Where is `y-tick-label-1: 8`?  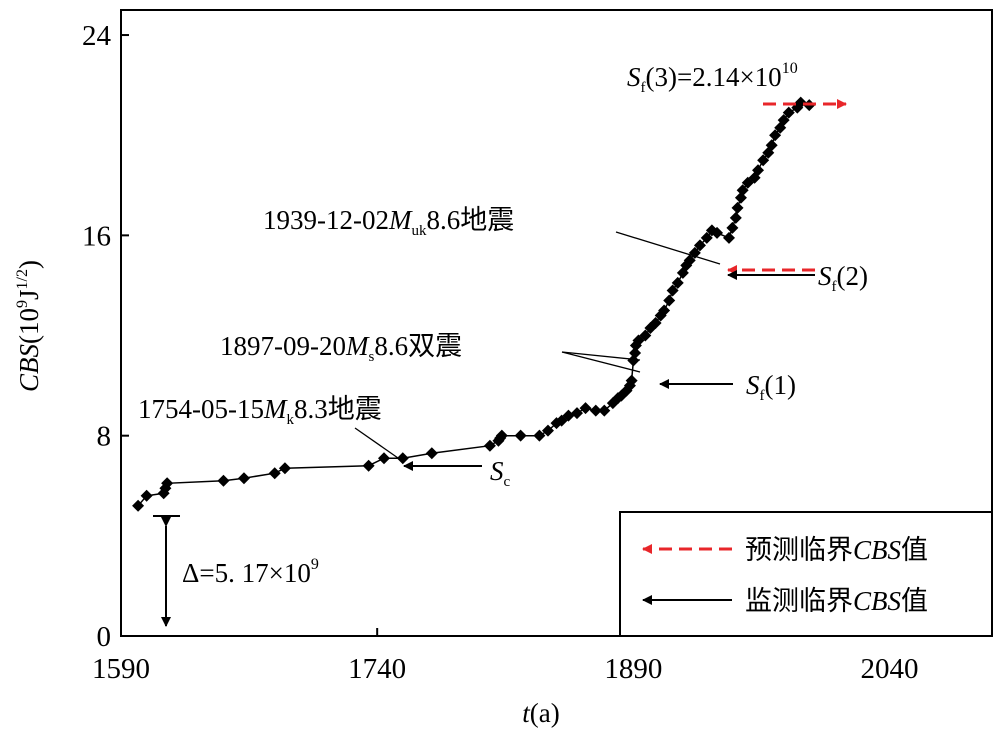 y-tick-label-1: 8 is located at coordinates (104, 437).